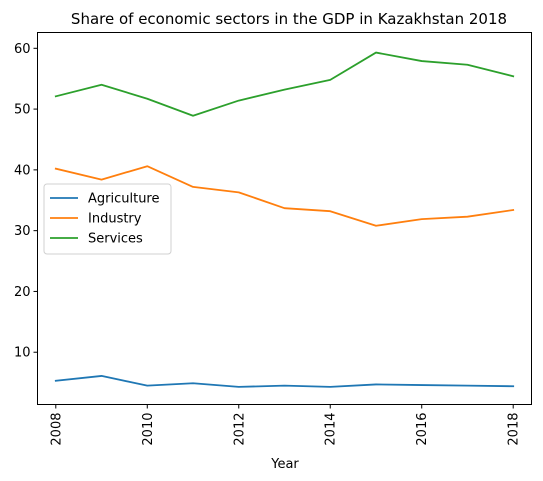 The image size is (543, 481). What do you see at coordinates (115, 219) in the screenshot?
I see `legend-label-industry: Industry` at bounding box center [115, 219].